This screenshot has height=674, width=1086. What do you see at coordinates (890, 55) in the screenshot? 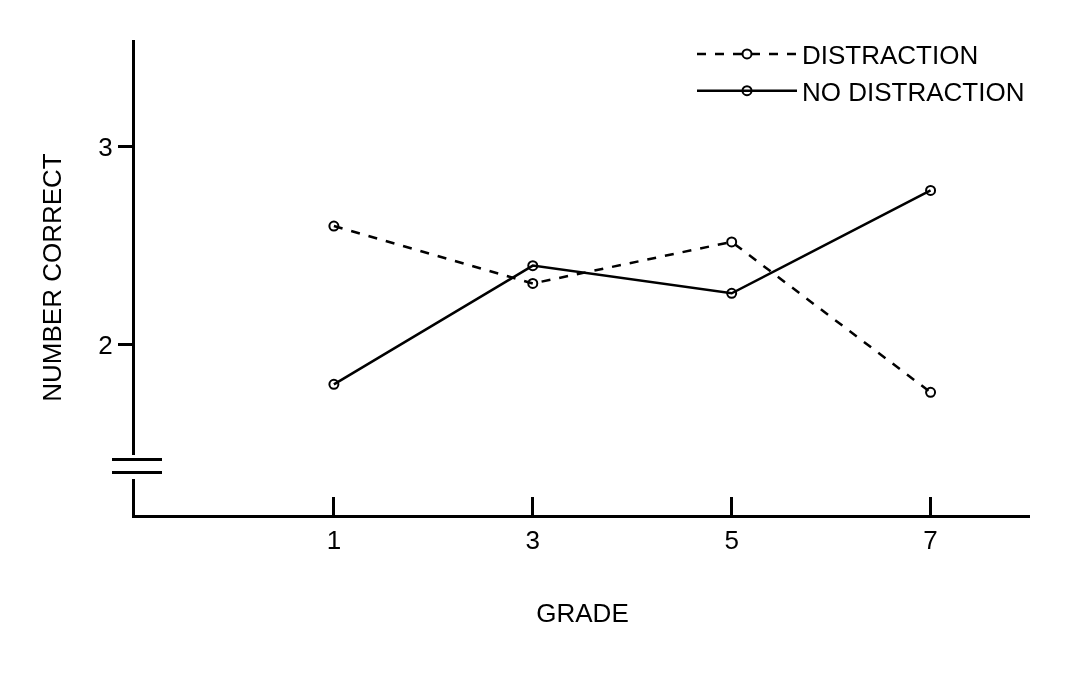
I see `legend-label: DISTRACTION` at bounding box center [890, 55].